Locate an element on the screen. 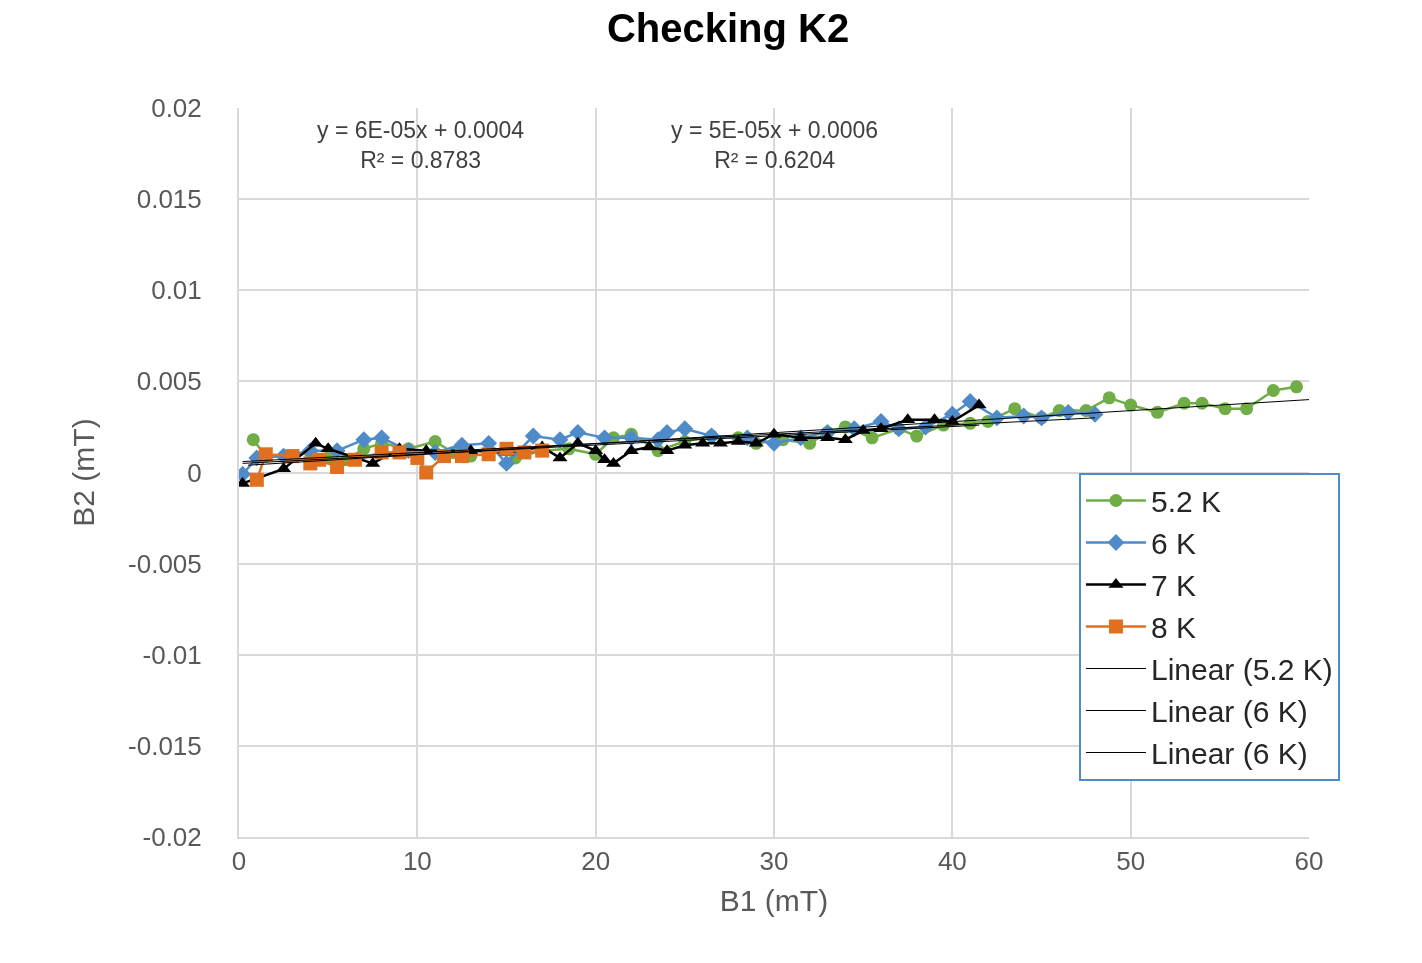 The image size is (1422, 963). legend-label: 7 K is located at coordinates (1173, 586).